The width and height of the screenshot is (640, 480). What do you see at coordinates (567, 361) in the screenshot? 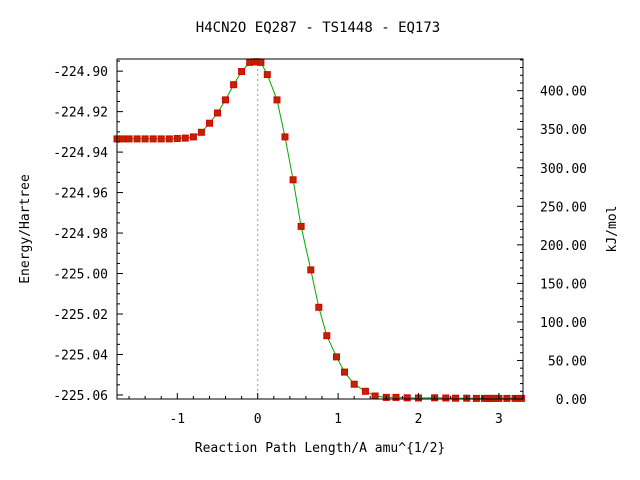
I see `y2-tick-label: 50.00` at bounding box center [567, 361].